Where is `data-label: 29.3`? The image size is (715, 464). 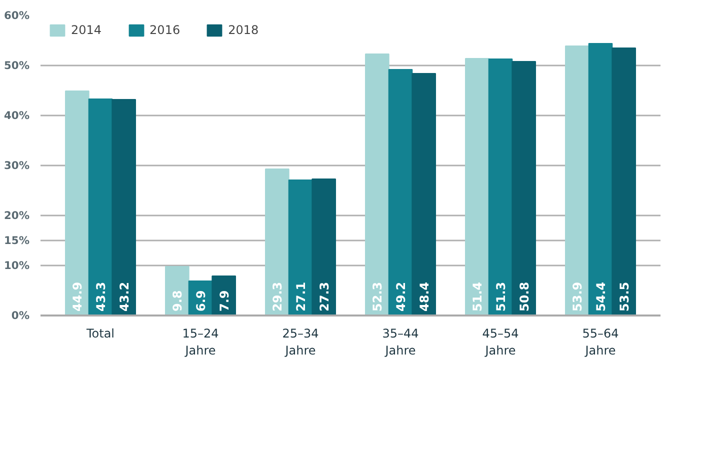
data-label: 29.3 is located at coordinates (277, 297).